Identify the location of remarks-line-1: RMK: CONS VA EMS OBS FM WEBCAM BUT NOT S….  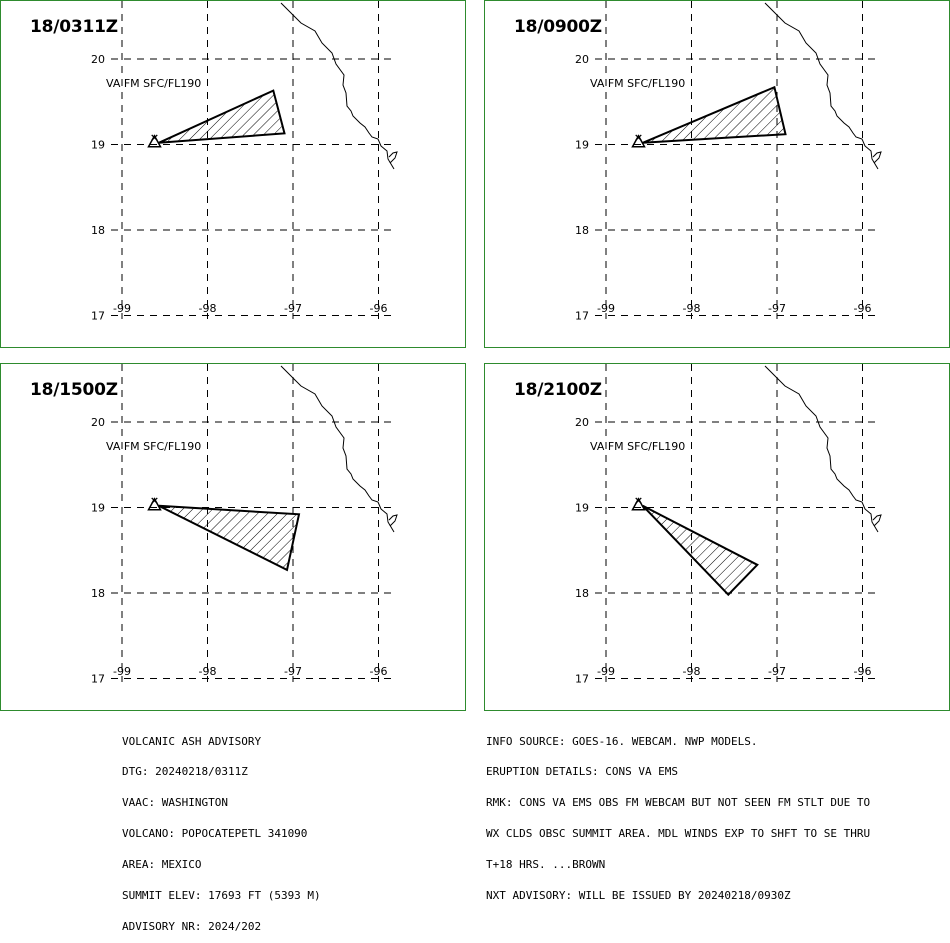
(678, 803).